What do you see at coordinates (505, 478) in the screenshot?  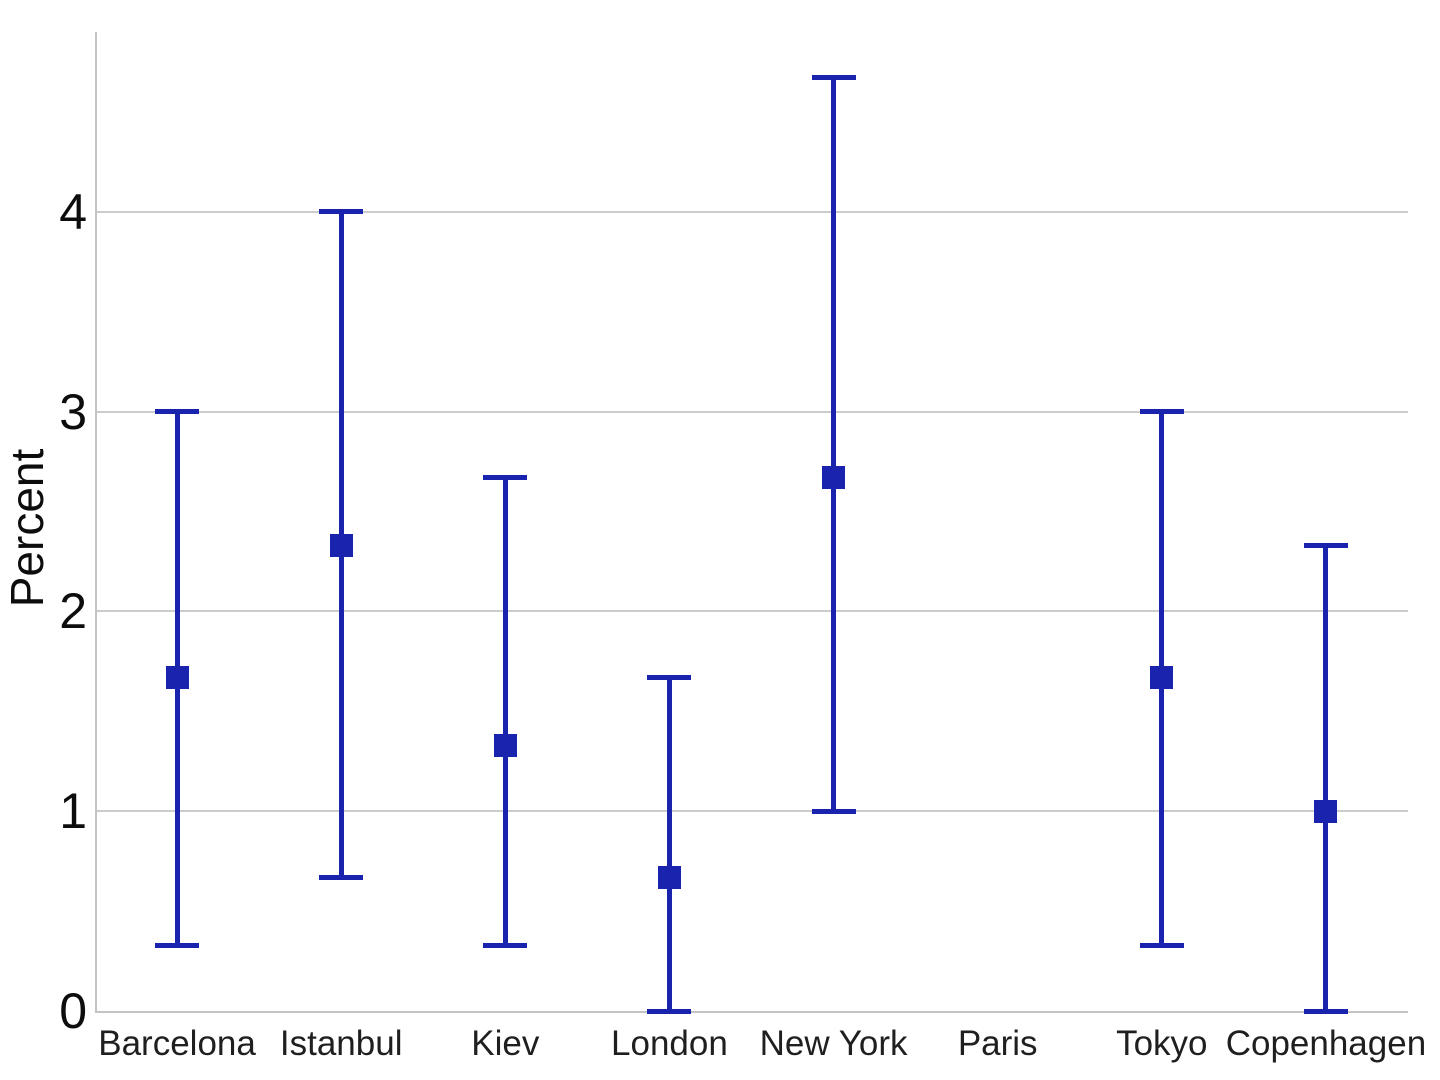 I see `errorbar-cap-upper-kiev` at bounding box center [505, 478].